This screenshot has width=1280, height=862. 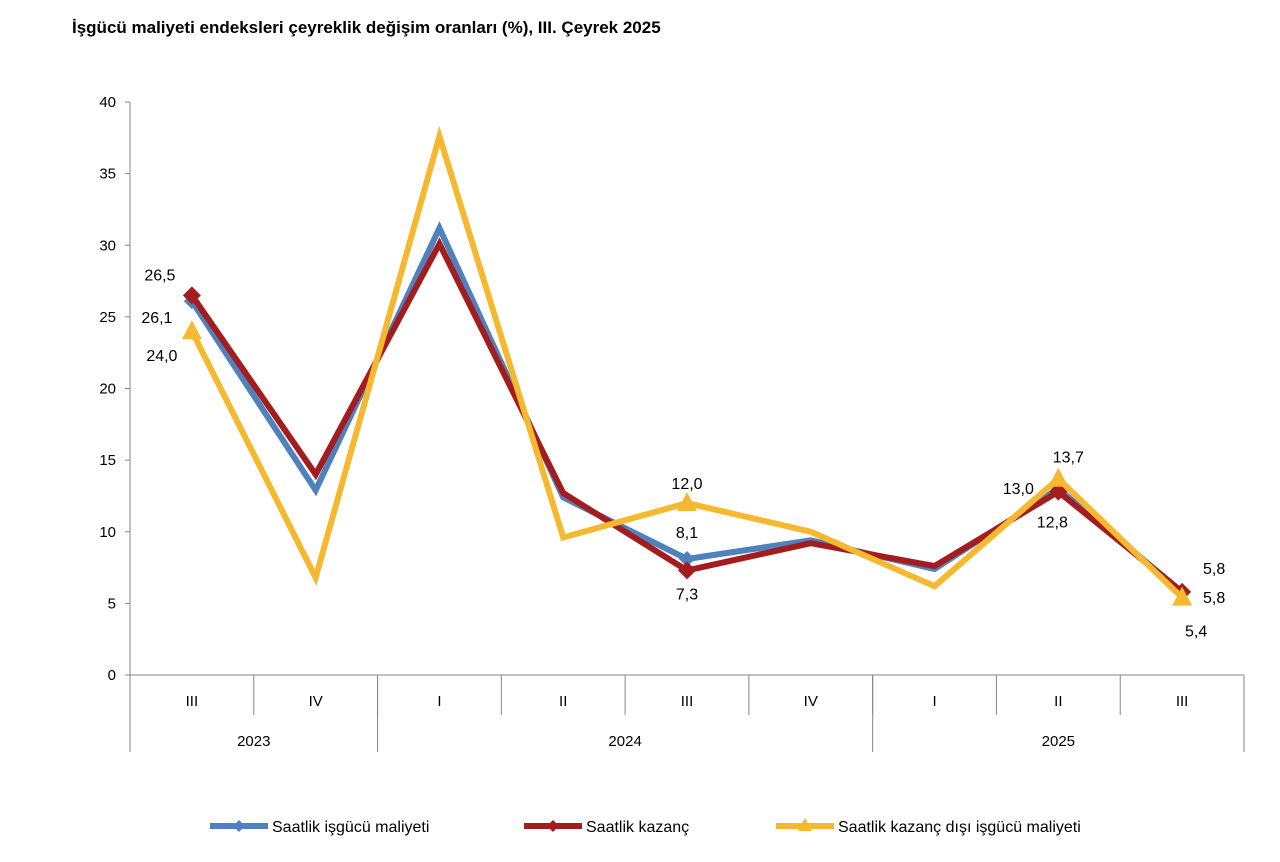 What do you see at coordinates (107, 532) in the screenshot?
I see `y-tick-label: 10` at bounding box center [107, 532].